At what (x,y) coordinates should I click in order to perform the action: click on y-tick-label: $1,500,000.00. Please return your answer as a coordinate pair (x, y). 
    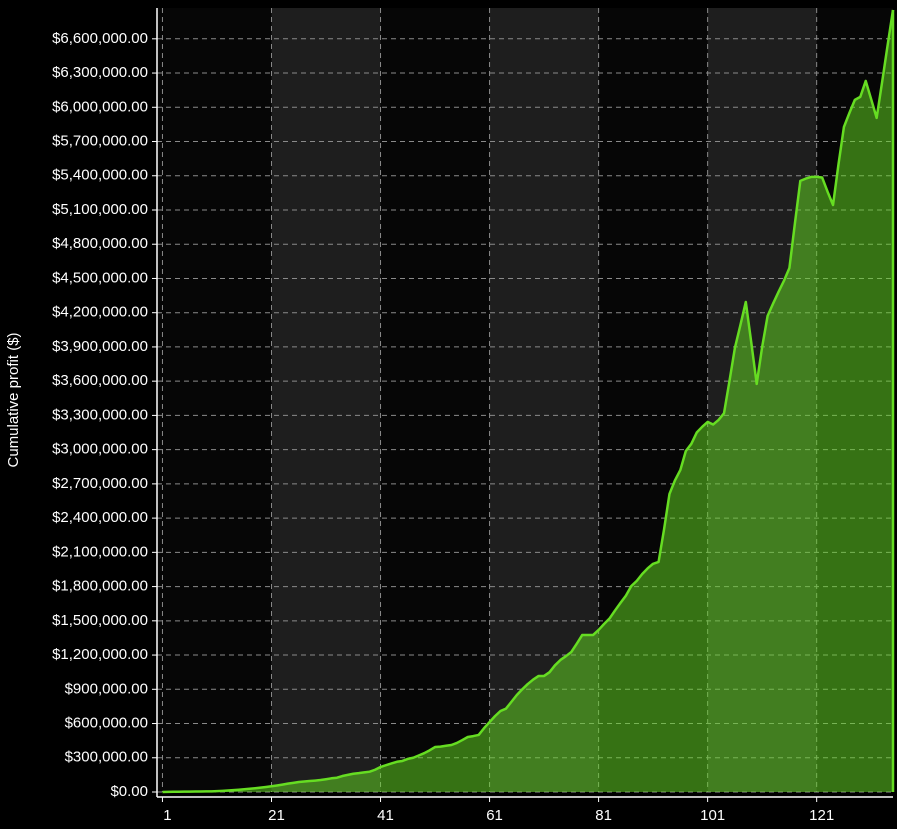
    Looking at the image, I should click on (100, 620).